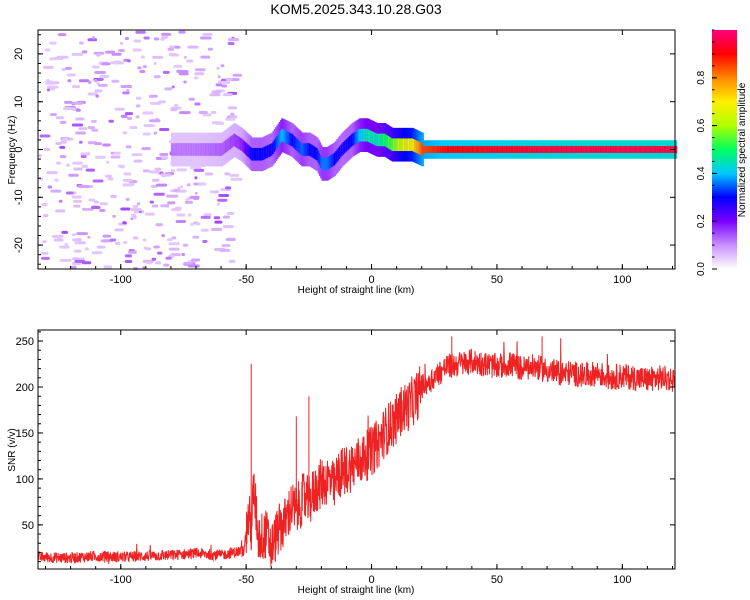 Image resolution: width=750 pixels, height=600 pixels. I want to click on y-tick-label: 100, so click(25, 480).